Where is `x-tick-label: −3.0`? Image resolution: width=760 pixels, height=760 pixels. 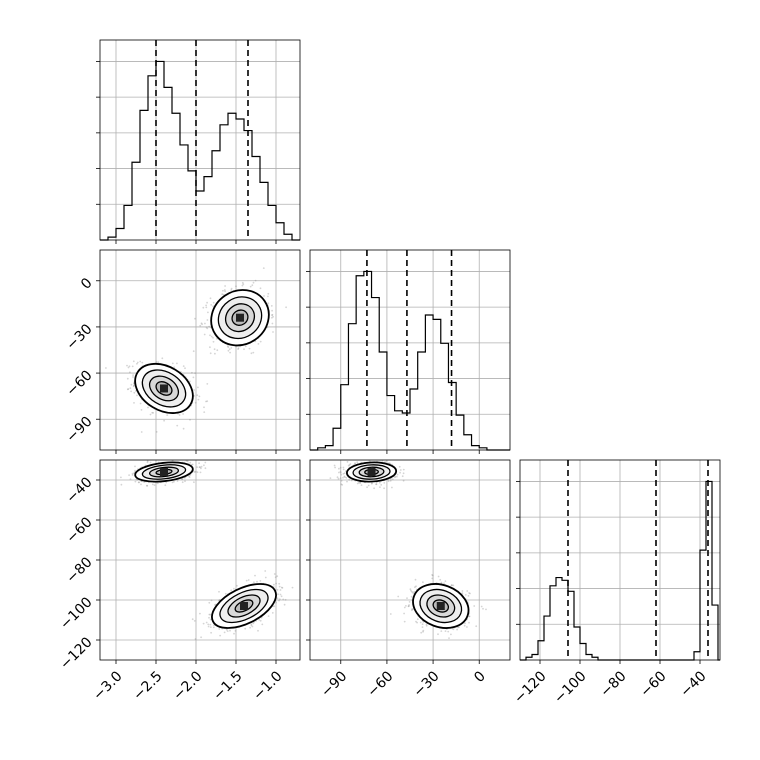
x-tick-label: −3.0 is located at coordinates (107, 685).